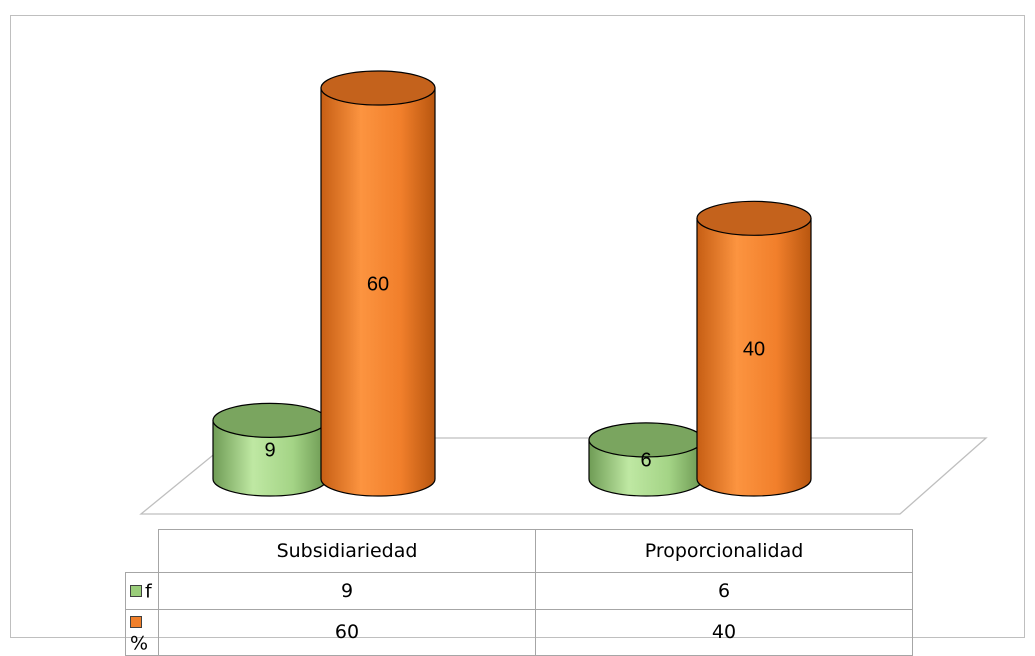  I want to click on legend-entry-f: f, so click(142, 591).